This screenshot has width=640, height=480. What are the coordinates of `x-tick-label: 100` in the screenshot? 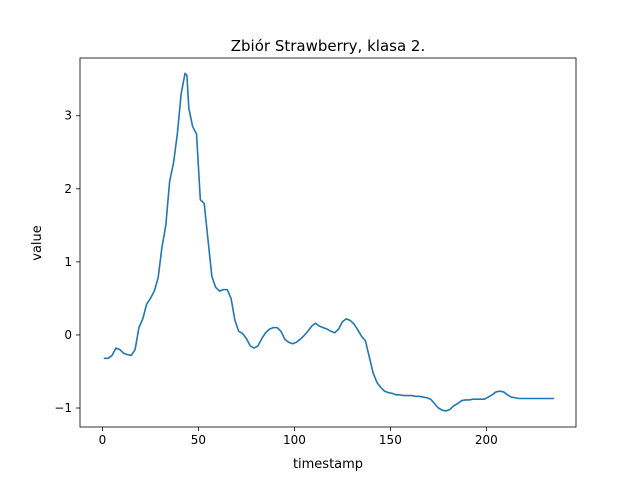 It's located at (294, 440).